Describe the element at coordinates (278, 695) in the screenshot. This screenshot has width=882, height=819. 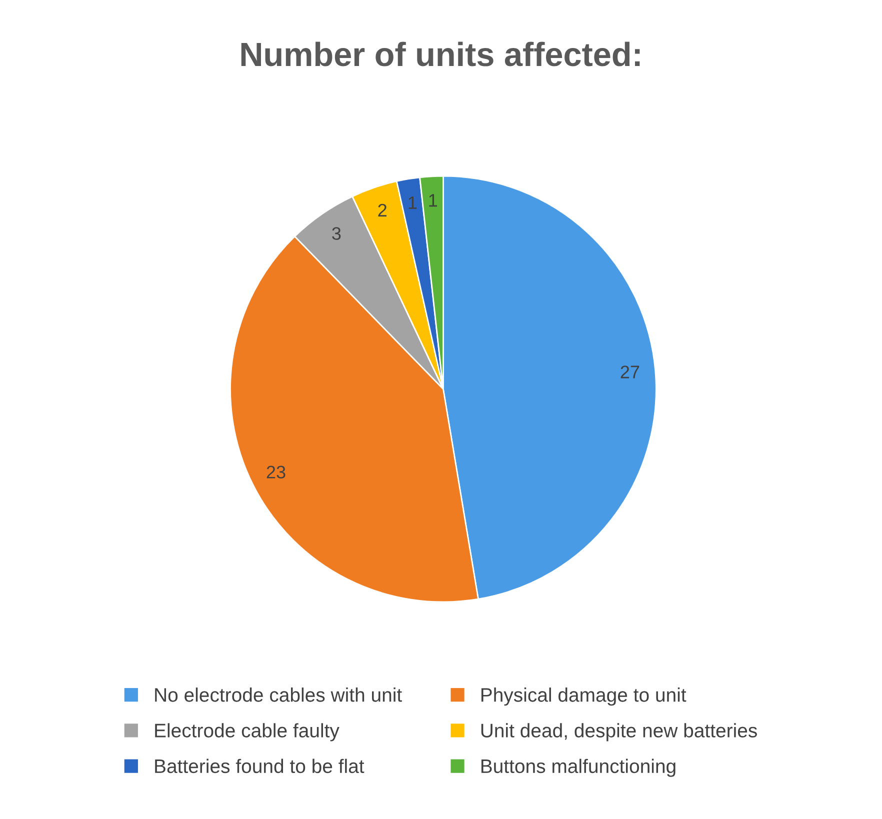
I see `legend-label: No electrode cables with unit` at that location.